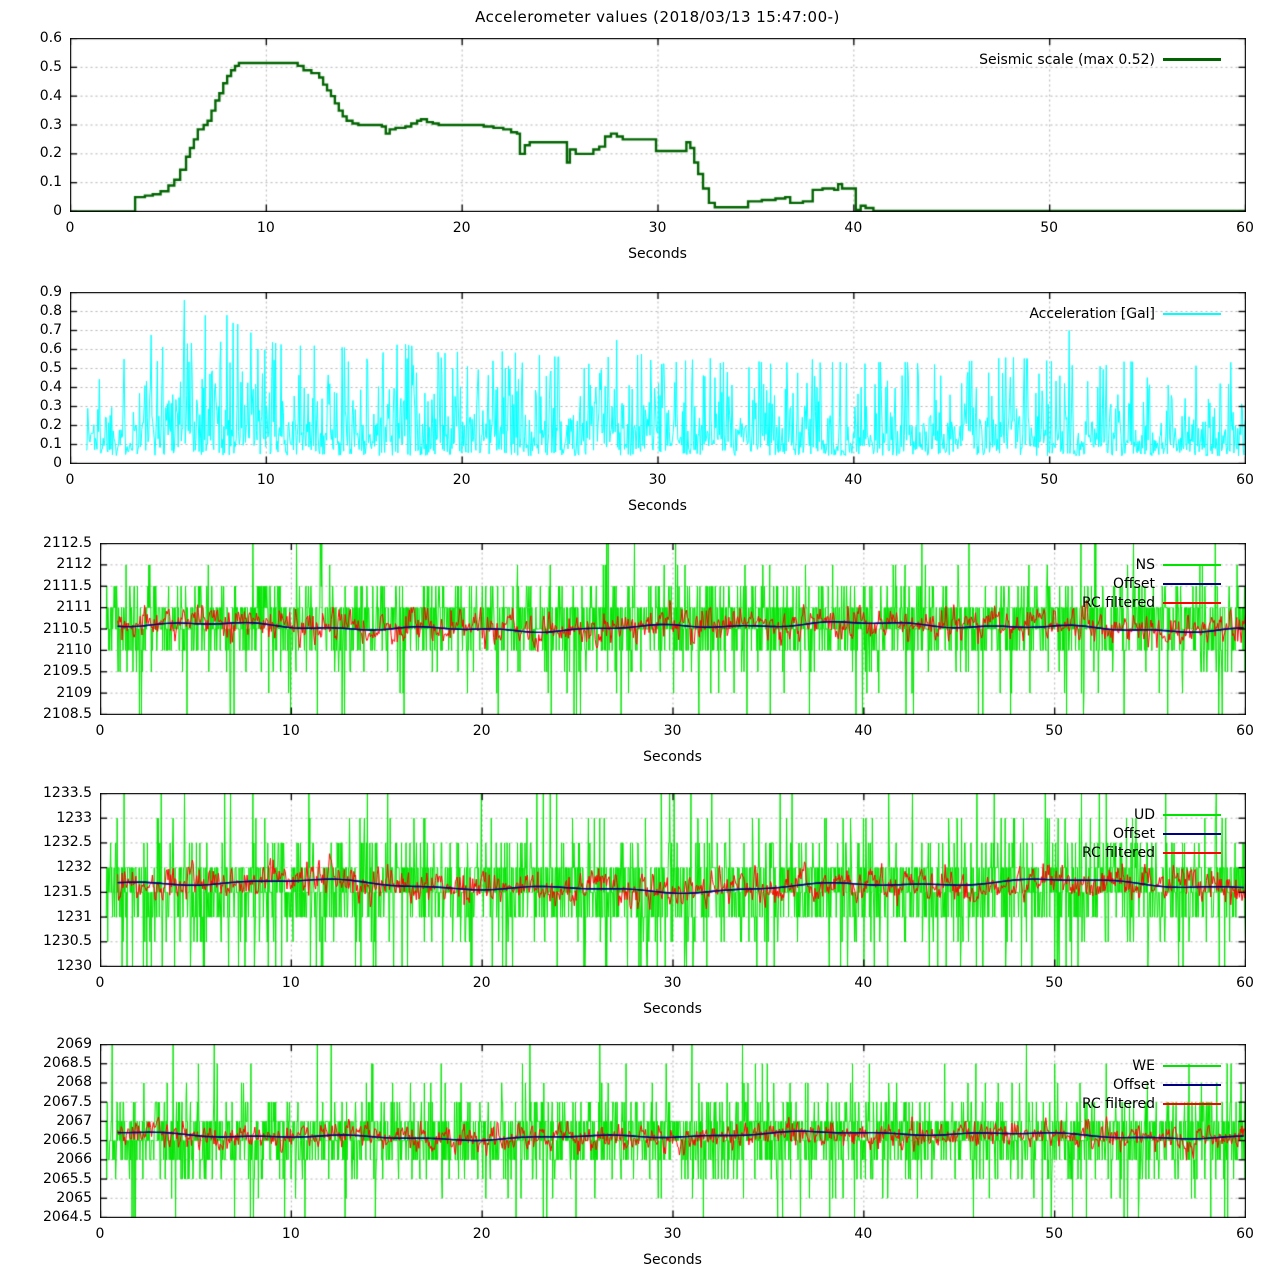  What do you see at coordinates (1133, 584) in the screenshot?
I see `legend-label-ns-channel-1: Offset` at bounding box center [1133, 584].